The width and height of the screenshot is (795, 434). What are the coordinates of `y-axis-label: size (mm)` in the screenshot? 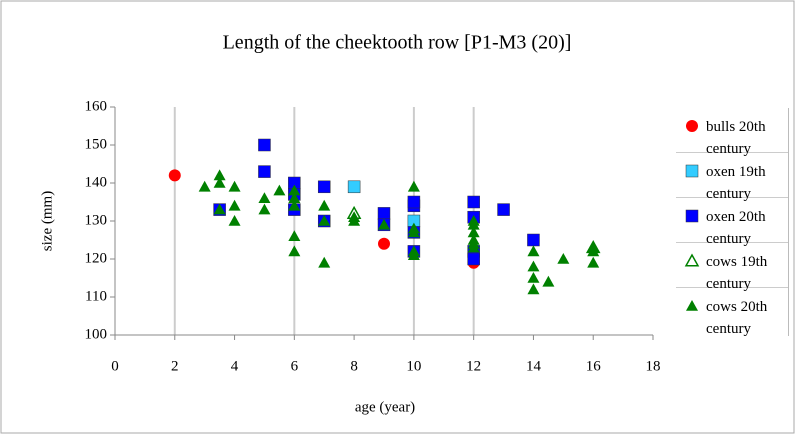 It's located at (47, 221).